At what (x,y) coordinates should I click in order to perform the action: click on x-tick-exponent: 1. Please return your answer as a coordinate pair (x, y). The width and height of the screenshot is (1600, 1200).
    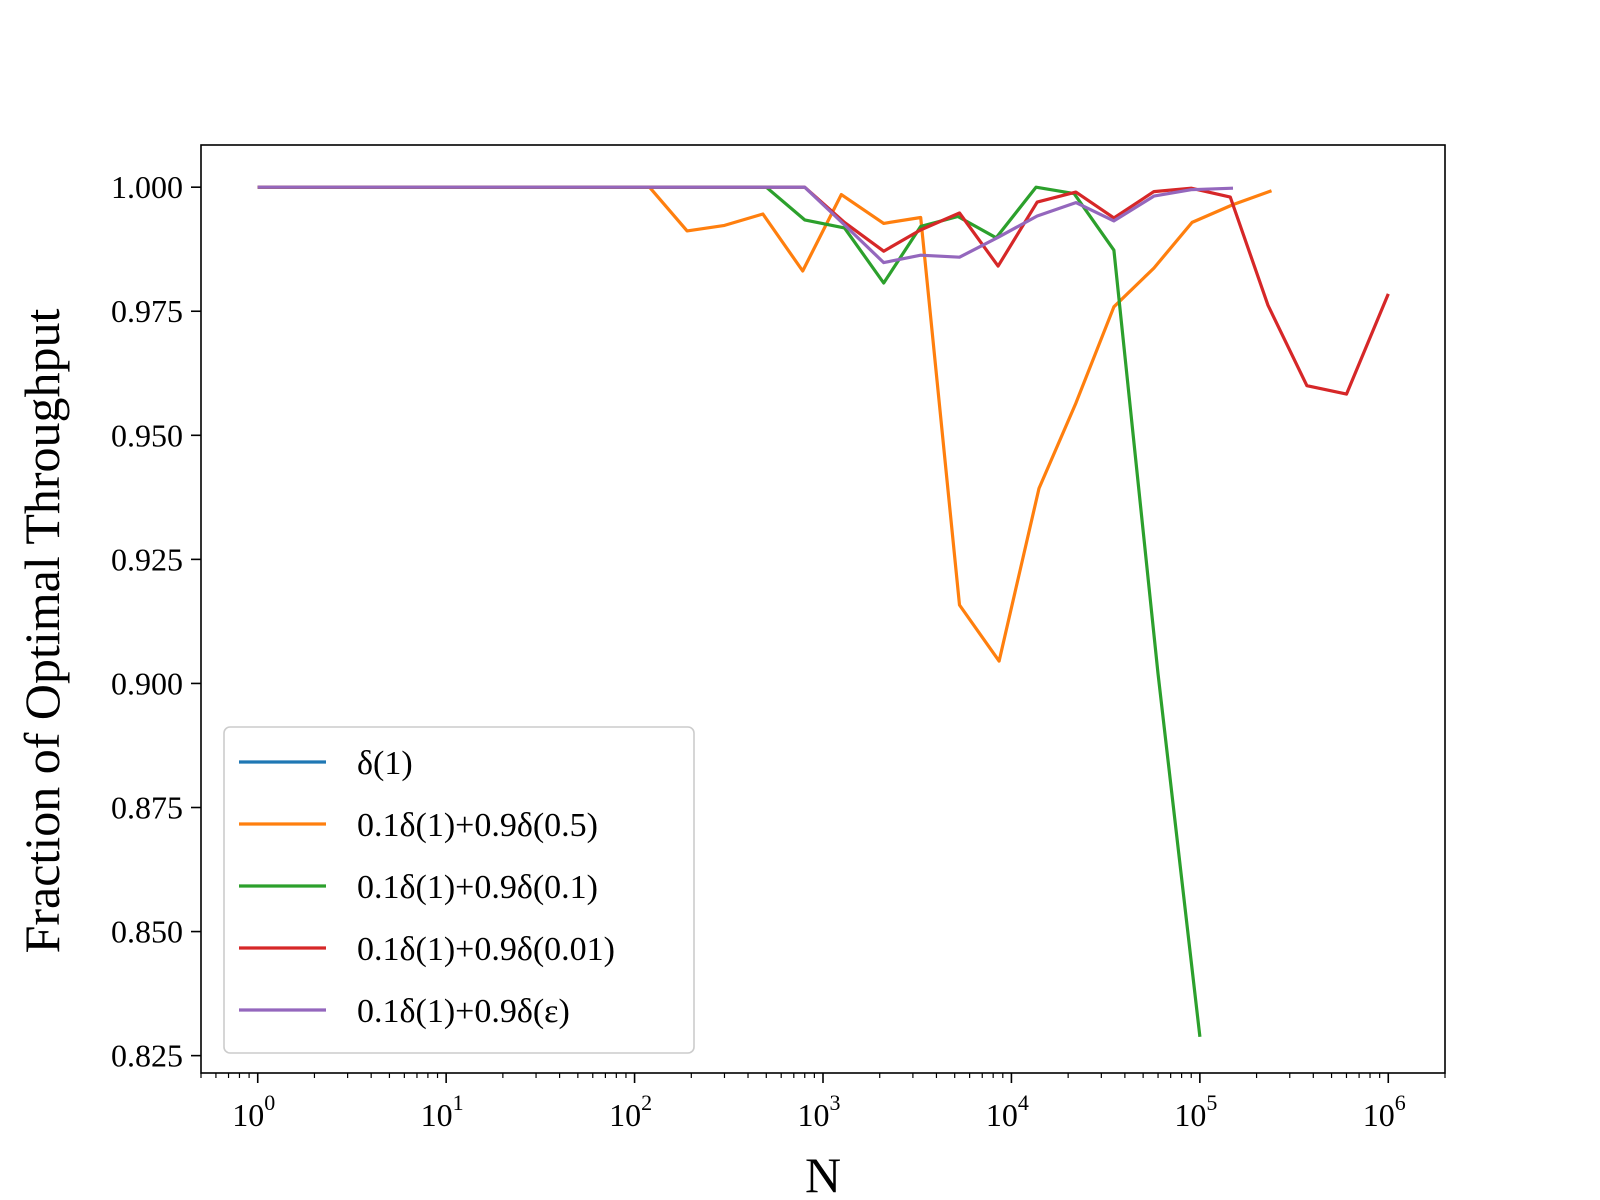
    Looking at the image, I should click on (458, 1102).